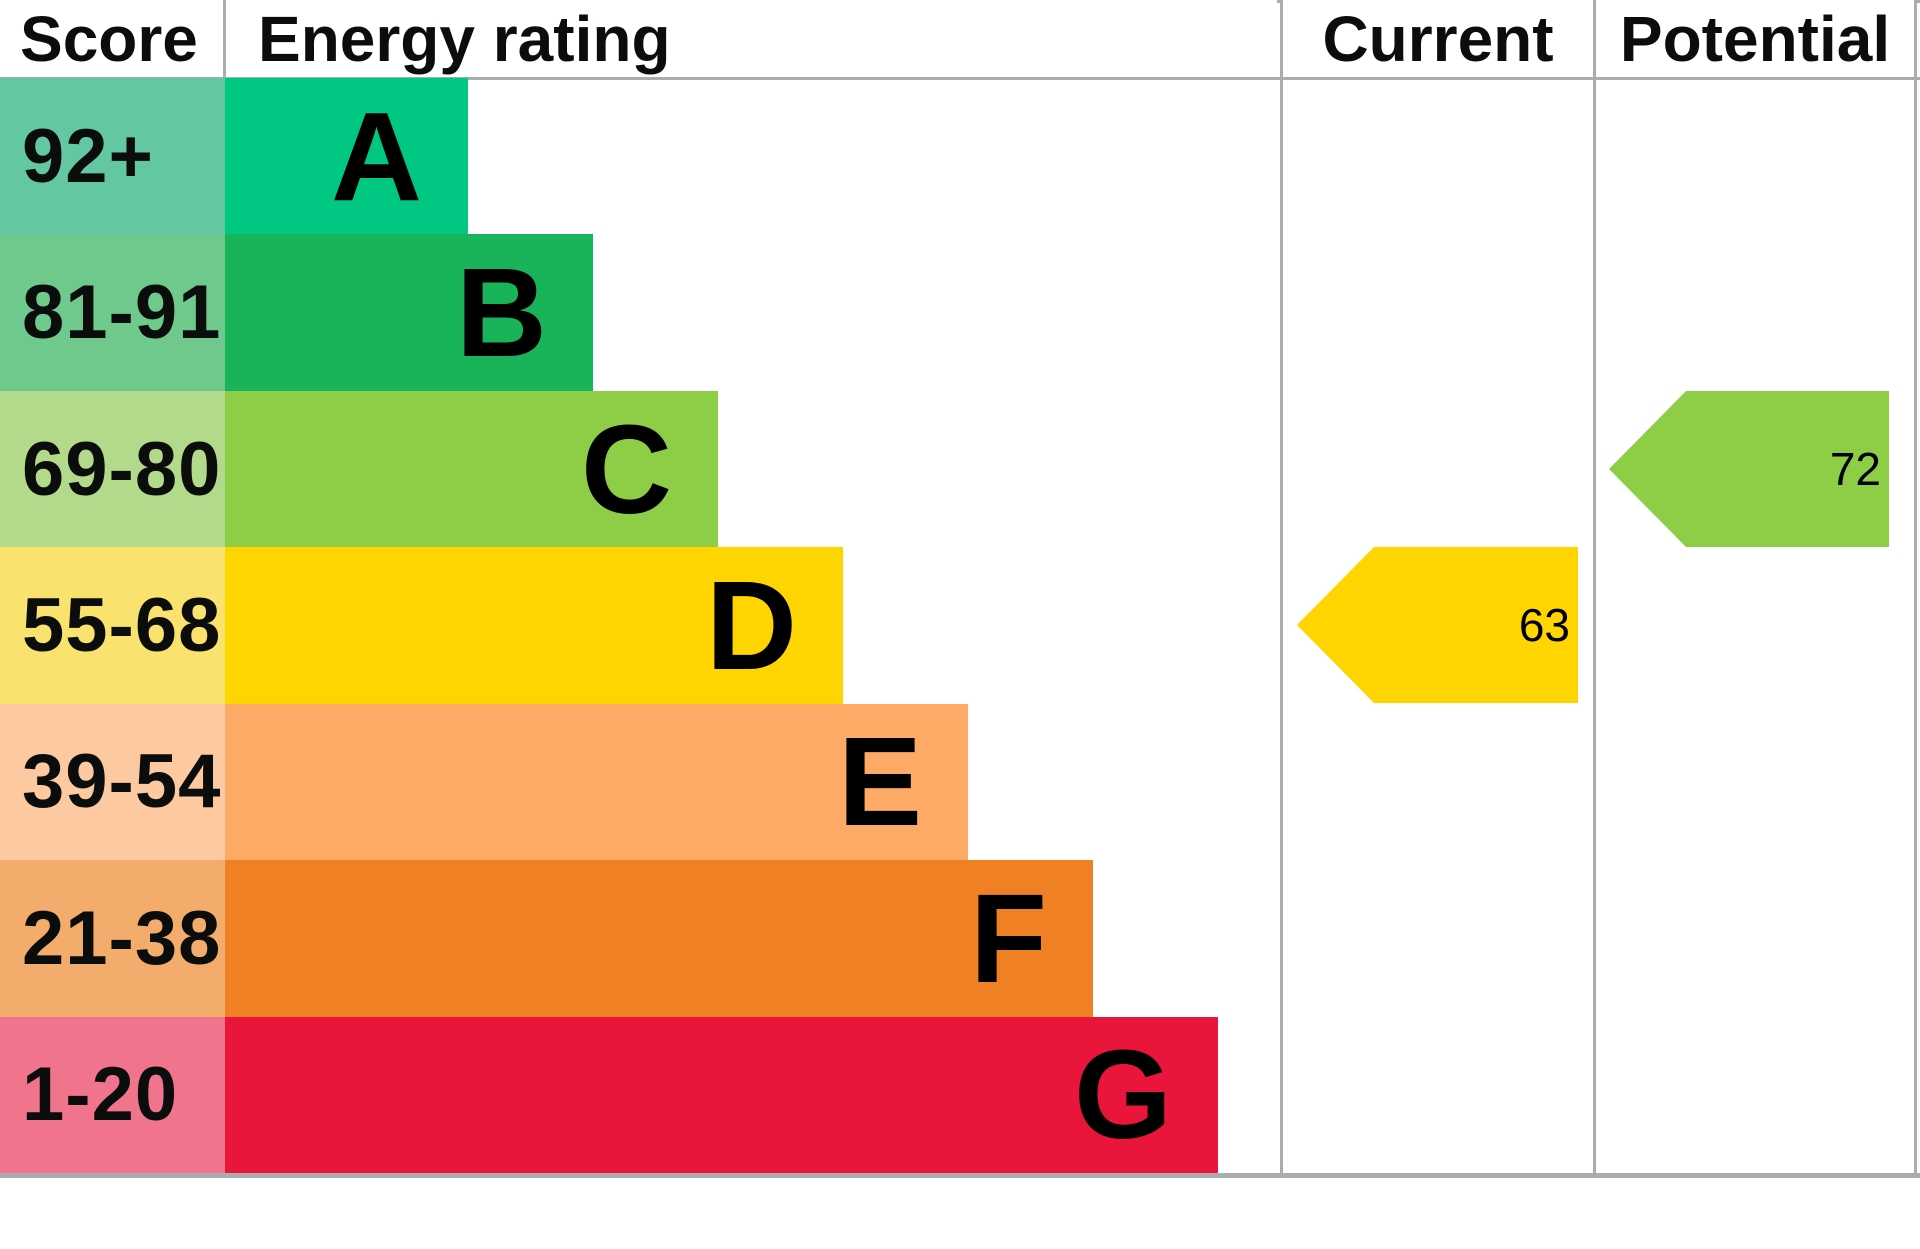  What do you see at coordinates (471, 469) in the screenshot?
I see `band-bar-c: C` at bounding box center [471, 469].